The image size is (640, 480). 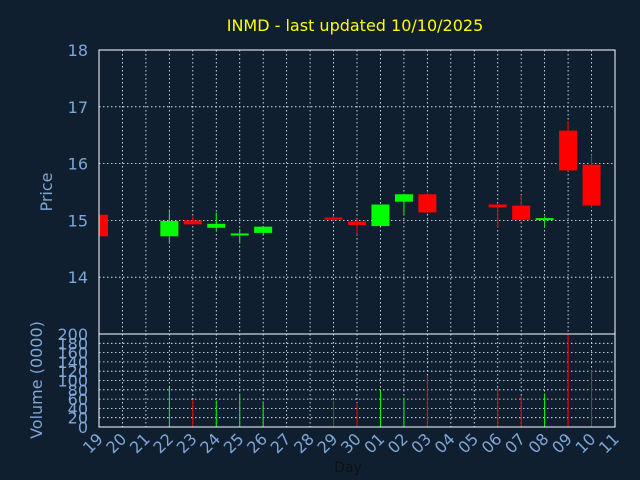 What do you see at coordinates (36, 380) in the screenshot?
I see `volume-axis-label: Volume (0000)` at bounding box center [36, 380].